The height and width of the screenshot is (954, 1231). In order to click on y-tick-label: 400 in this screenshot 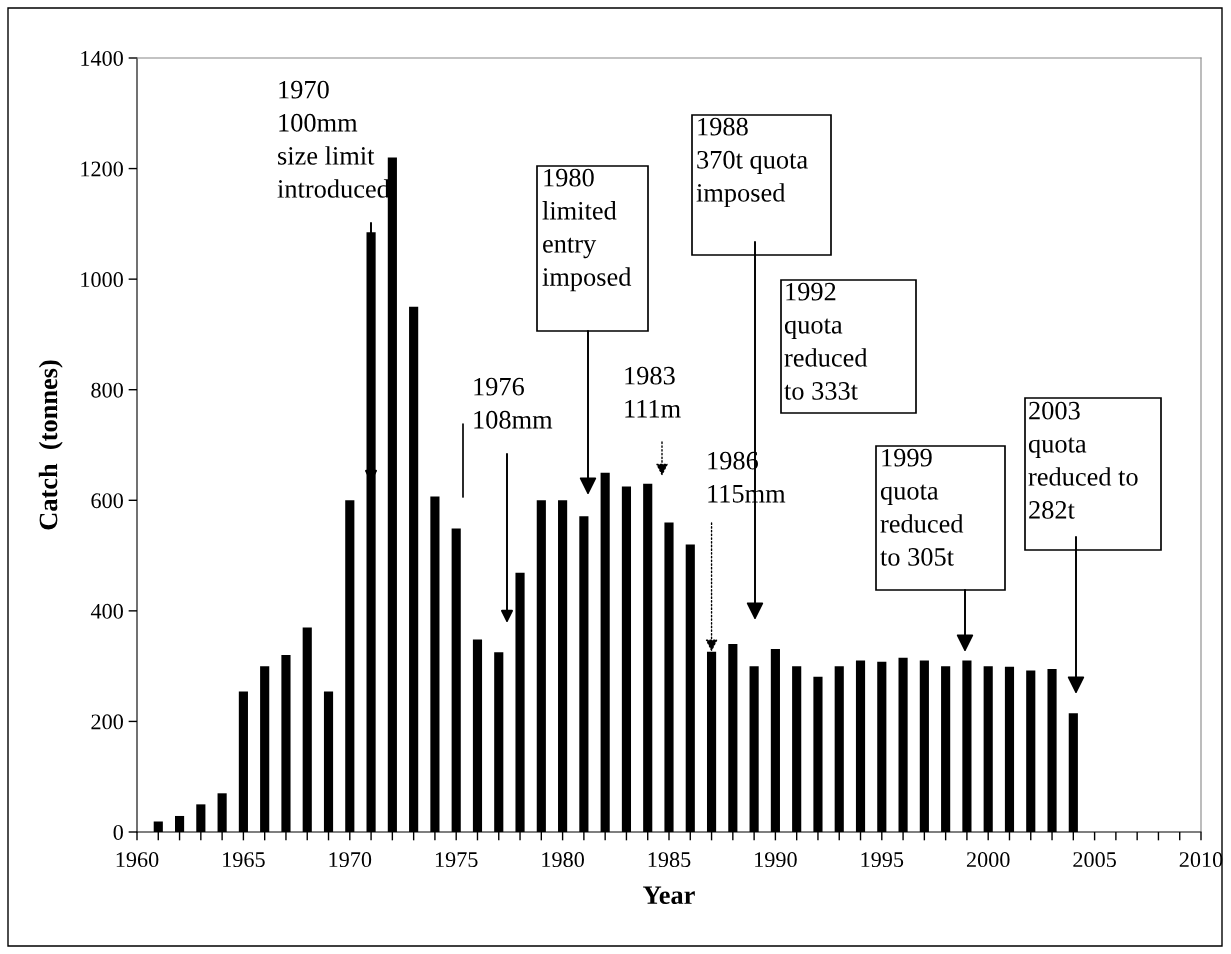, I will do `click(106, 611)`.